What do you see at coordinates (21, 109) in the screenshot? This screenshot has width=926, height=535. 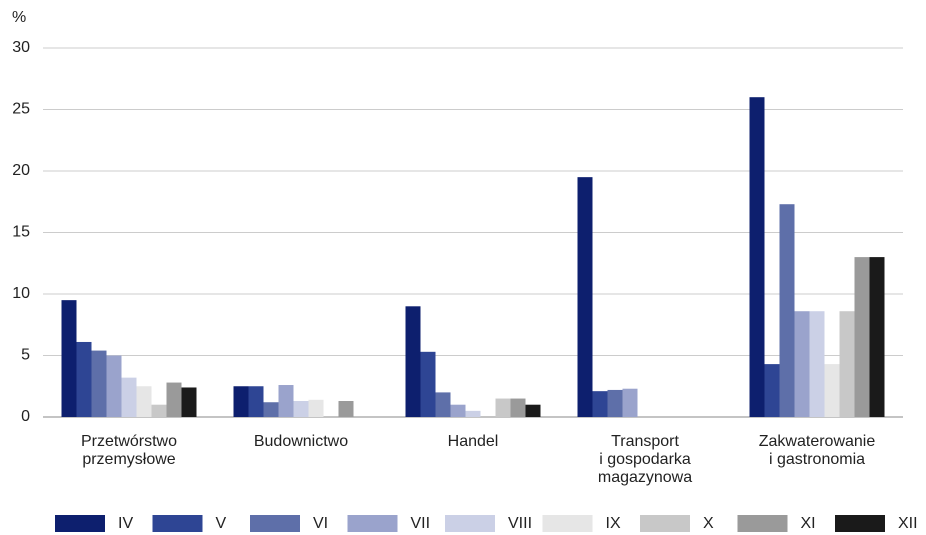 I see `y-tick-label: 25` at bounding box center [21, 109].